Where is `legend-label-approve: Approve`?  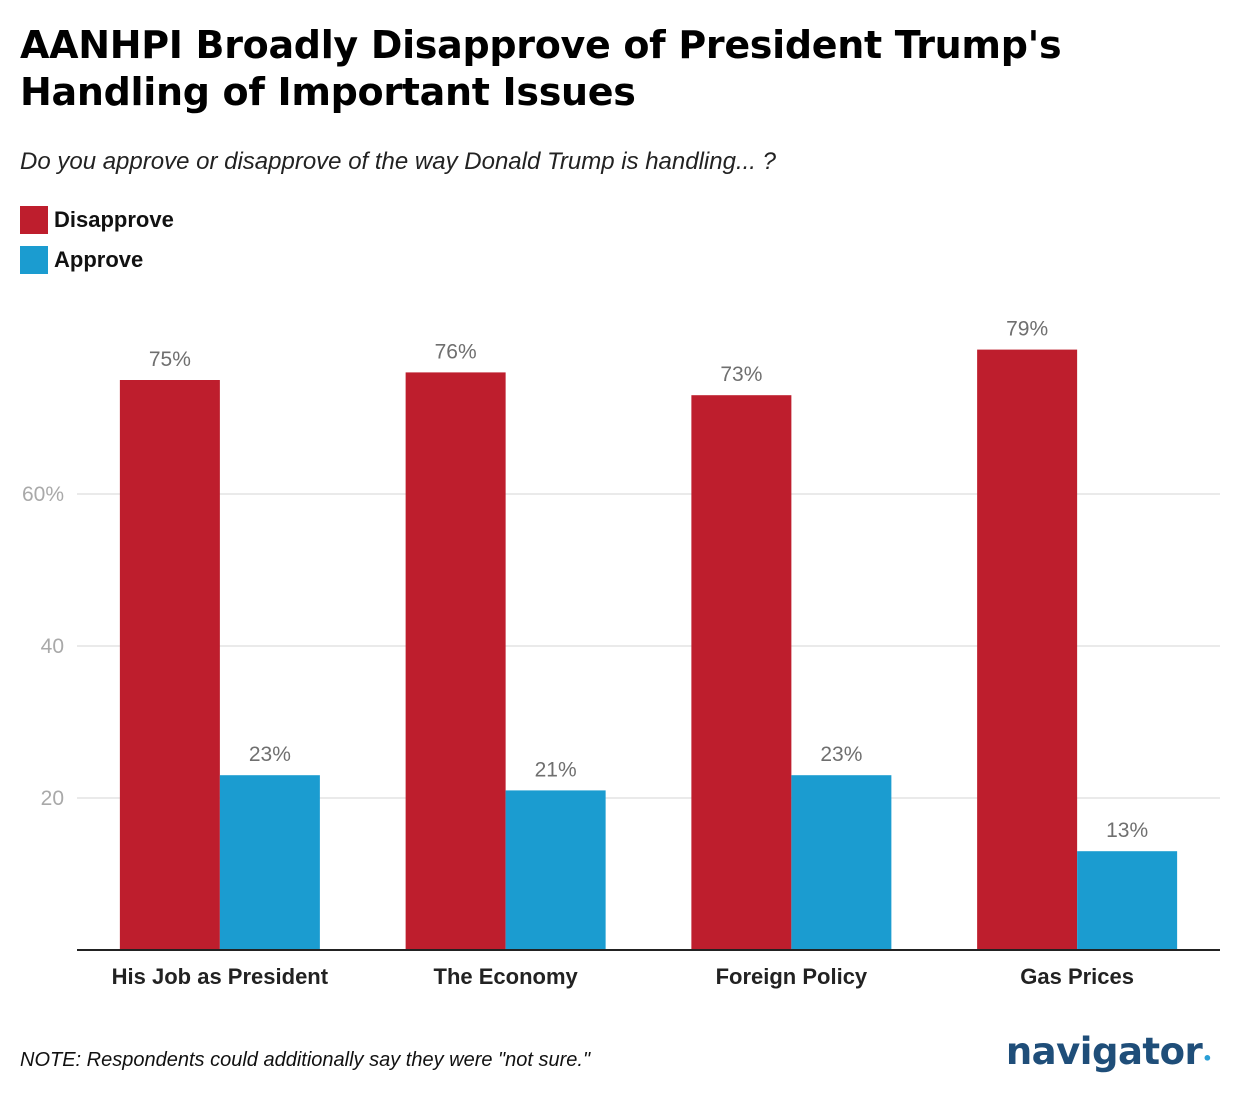
legend-label-approve: Approve is located at coordinates (99, 259).